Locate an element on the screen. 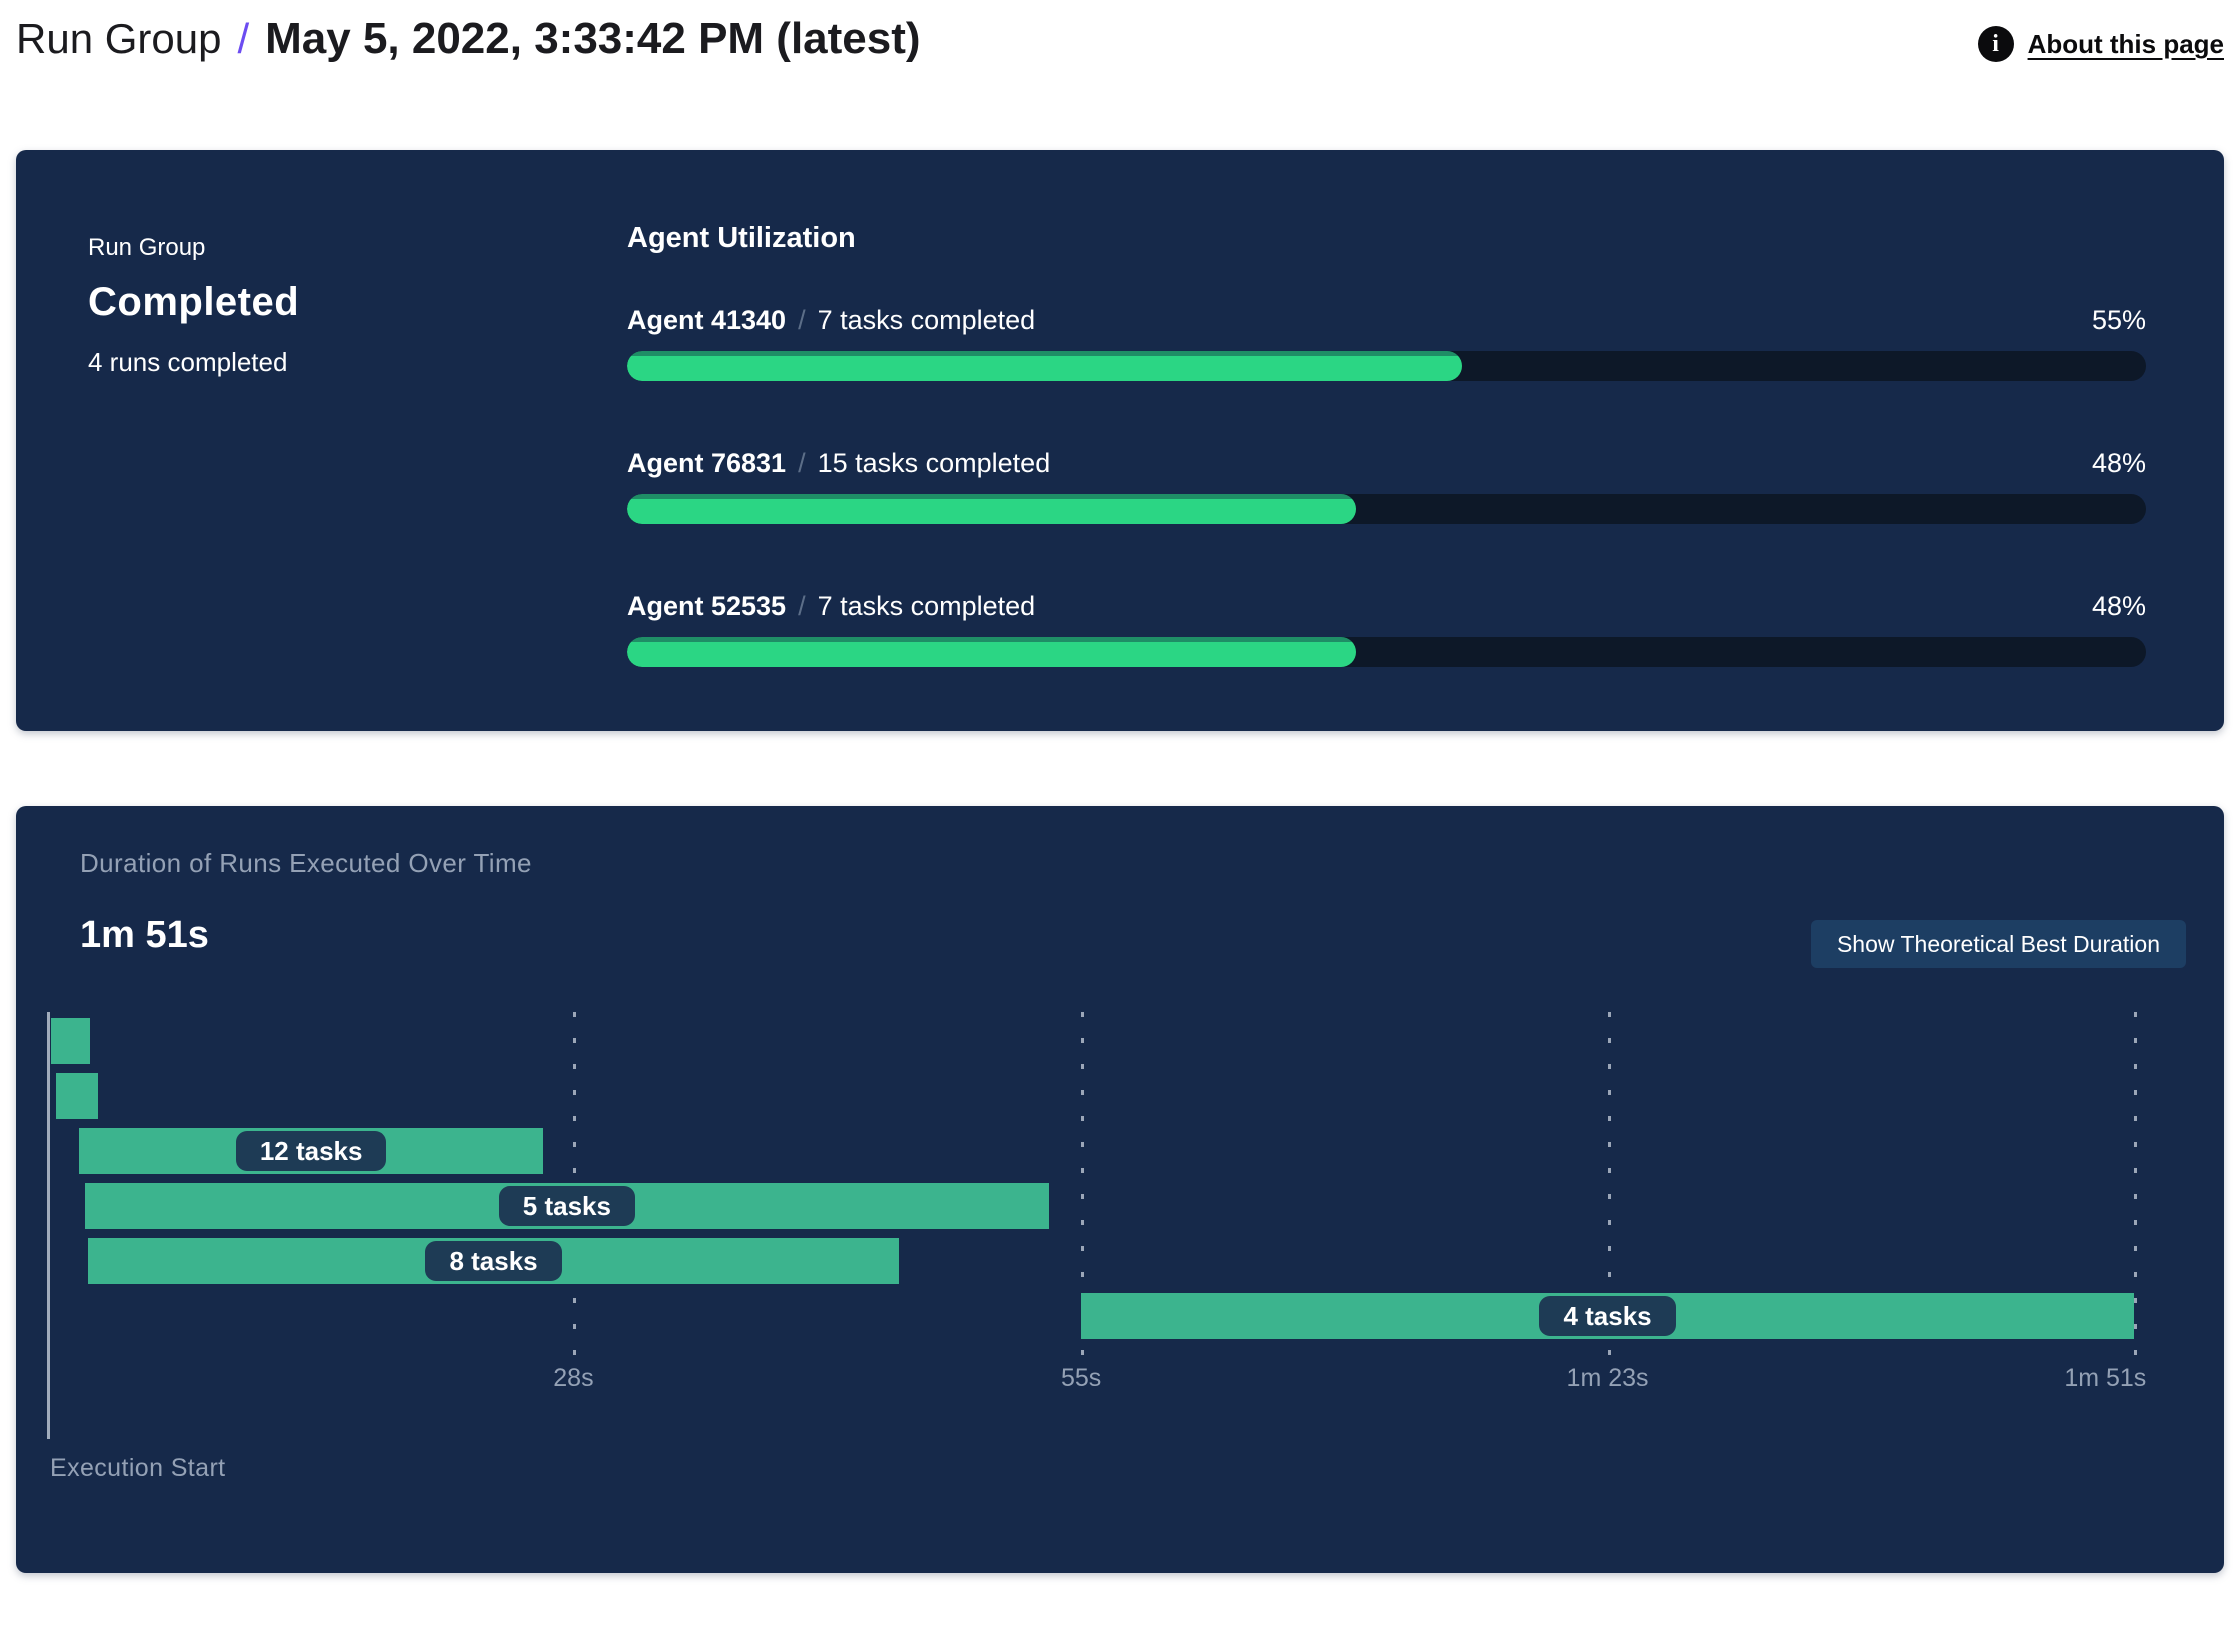 The height and width of the screenshot is (1626, 2240). x-axis-tick-label: 1m 23s is located at coordinates (1607, 1378).